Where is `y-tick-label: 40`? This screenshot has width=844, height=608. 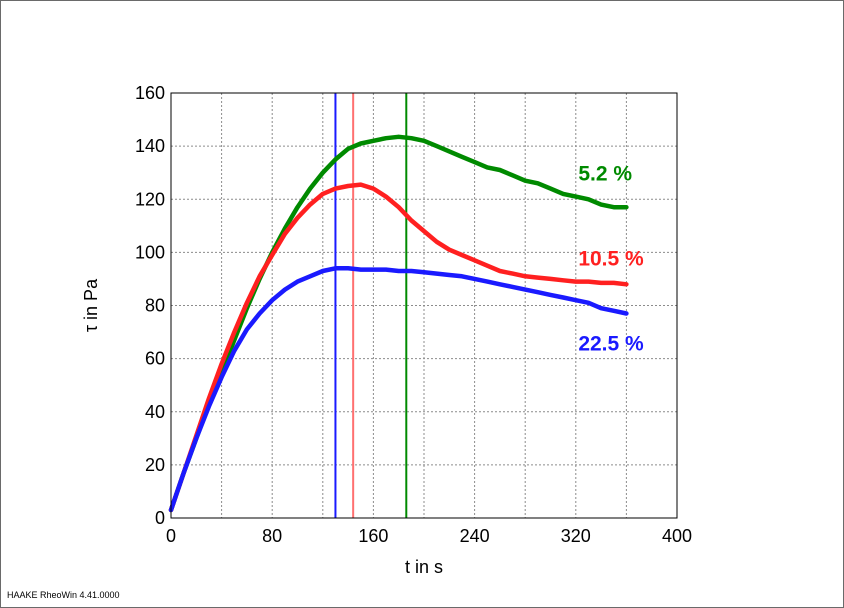
y-tick-label: 40 is located at coordinates (155, 412).